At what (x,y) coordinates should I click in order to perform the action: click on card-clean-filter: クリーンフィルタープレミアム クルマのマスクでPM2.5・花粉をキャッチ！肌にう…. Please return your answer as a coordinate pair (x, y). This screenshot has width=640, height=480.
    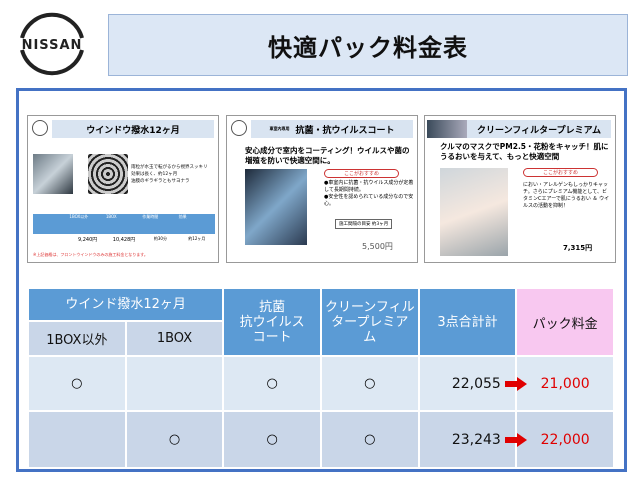
    Looking at the image, I should click on (520, 189).